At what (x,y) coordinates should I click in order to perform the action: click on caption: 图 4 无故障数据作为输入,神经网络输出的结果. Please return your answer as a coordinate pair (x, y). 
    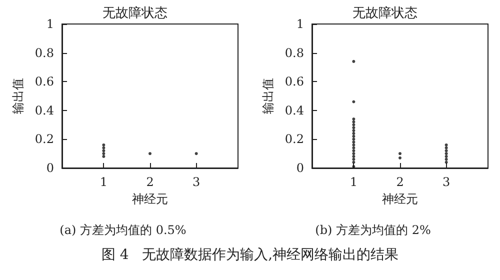
    Looking at the image, I should click on (250, 255).